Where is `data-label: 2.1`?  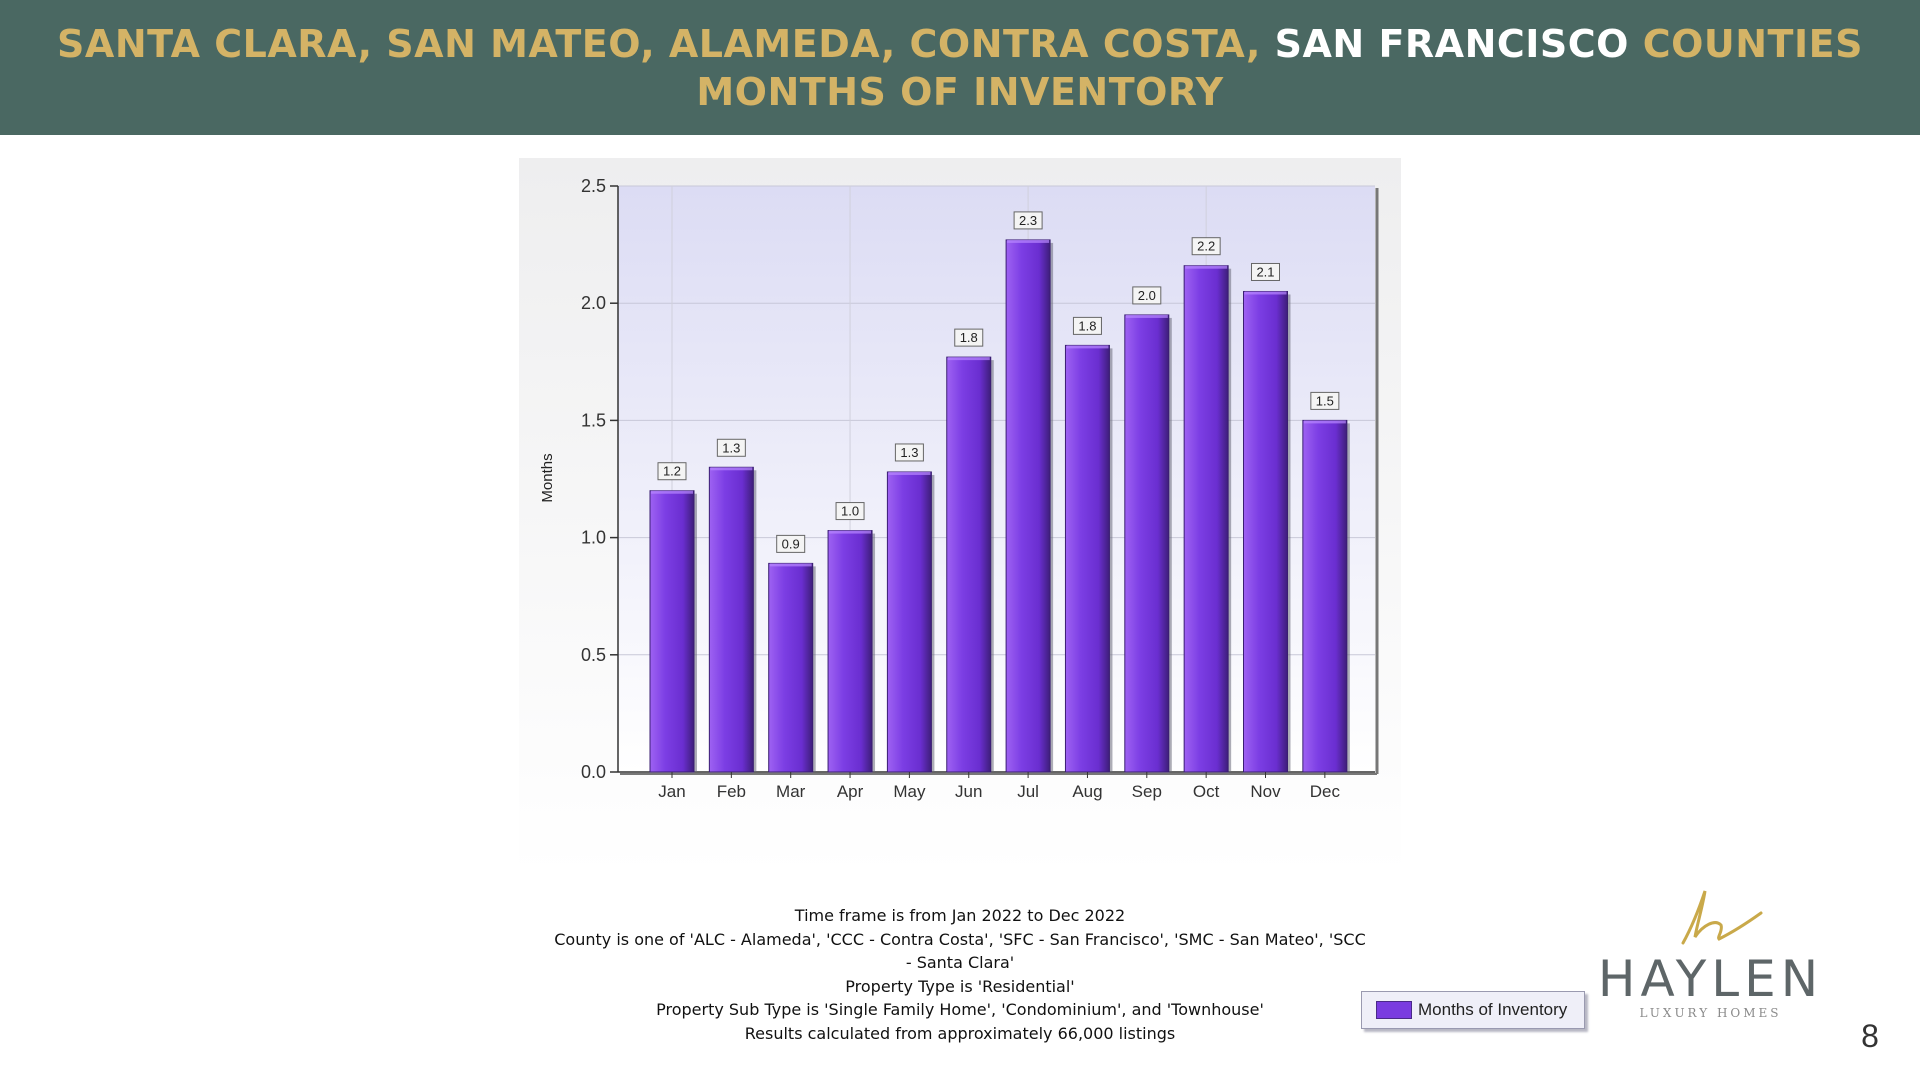 data-label: 2.1 is located at coordinates (1265, 271).